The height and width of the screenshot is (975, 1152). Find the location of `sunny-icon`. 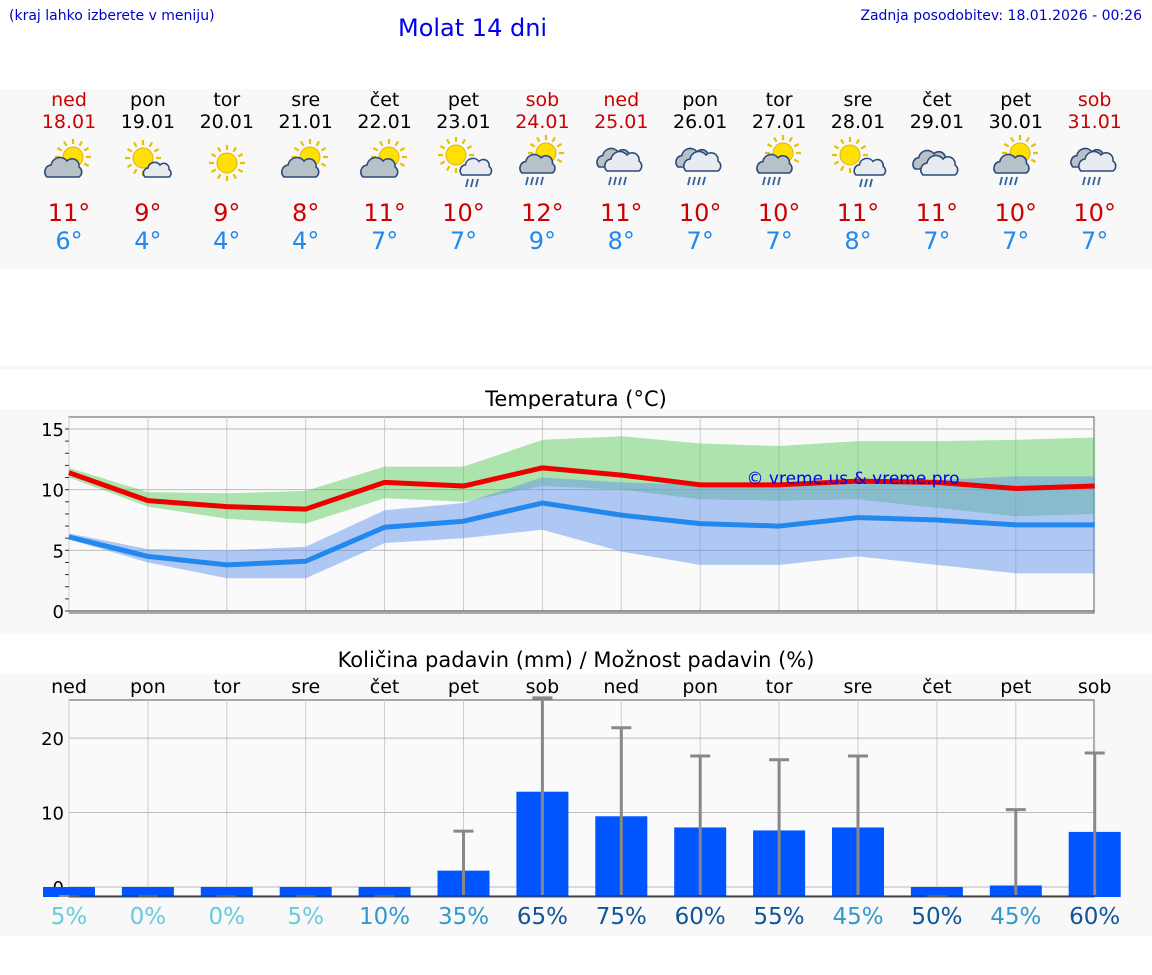

sunny-icon is located at coordinates (226, 163).